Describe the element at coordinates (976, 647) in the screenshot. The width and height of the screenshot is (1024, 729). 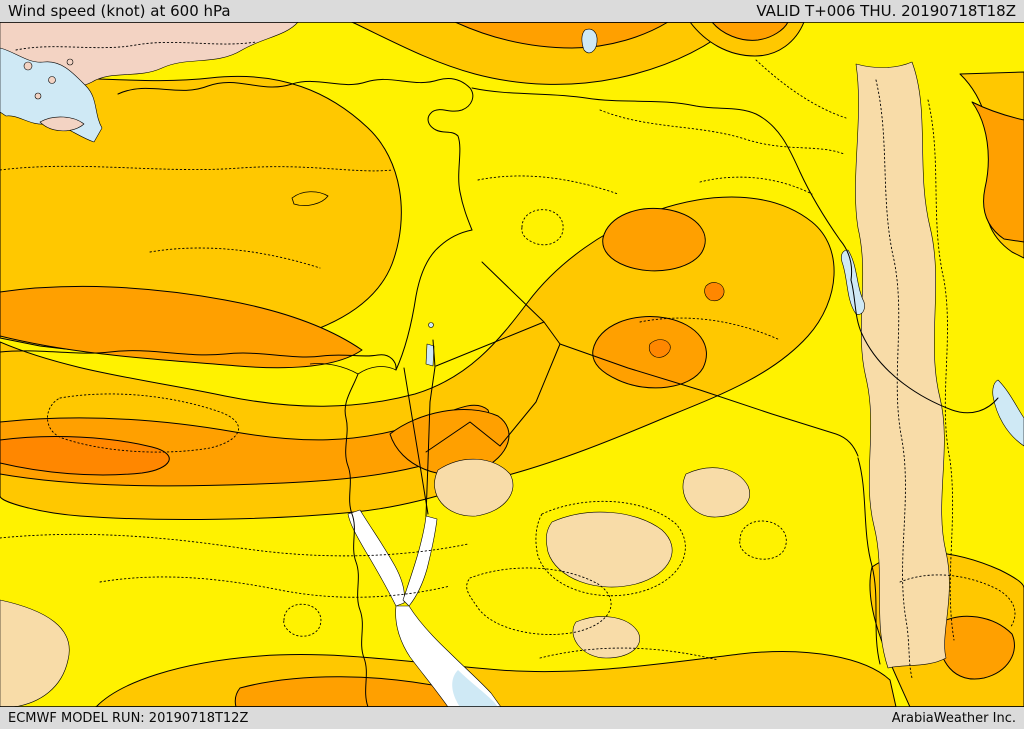
I see `wind-core-bottom-right` at that location.